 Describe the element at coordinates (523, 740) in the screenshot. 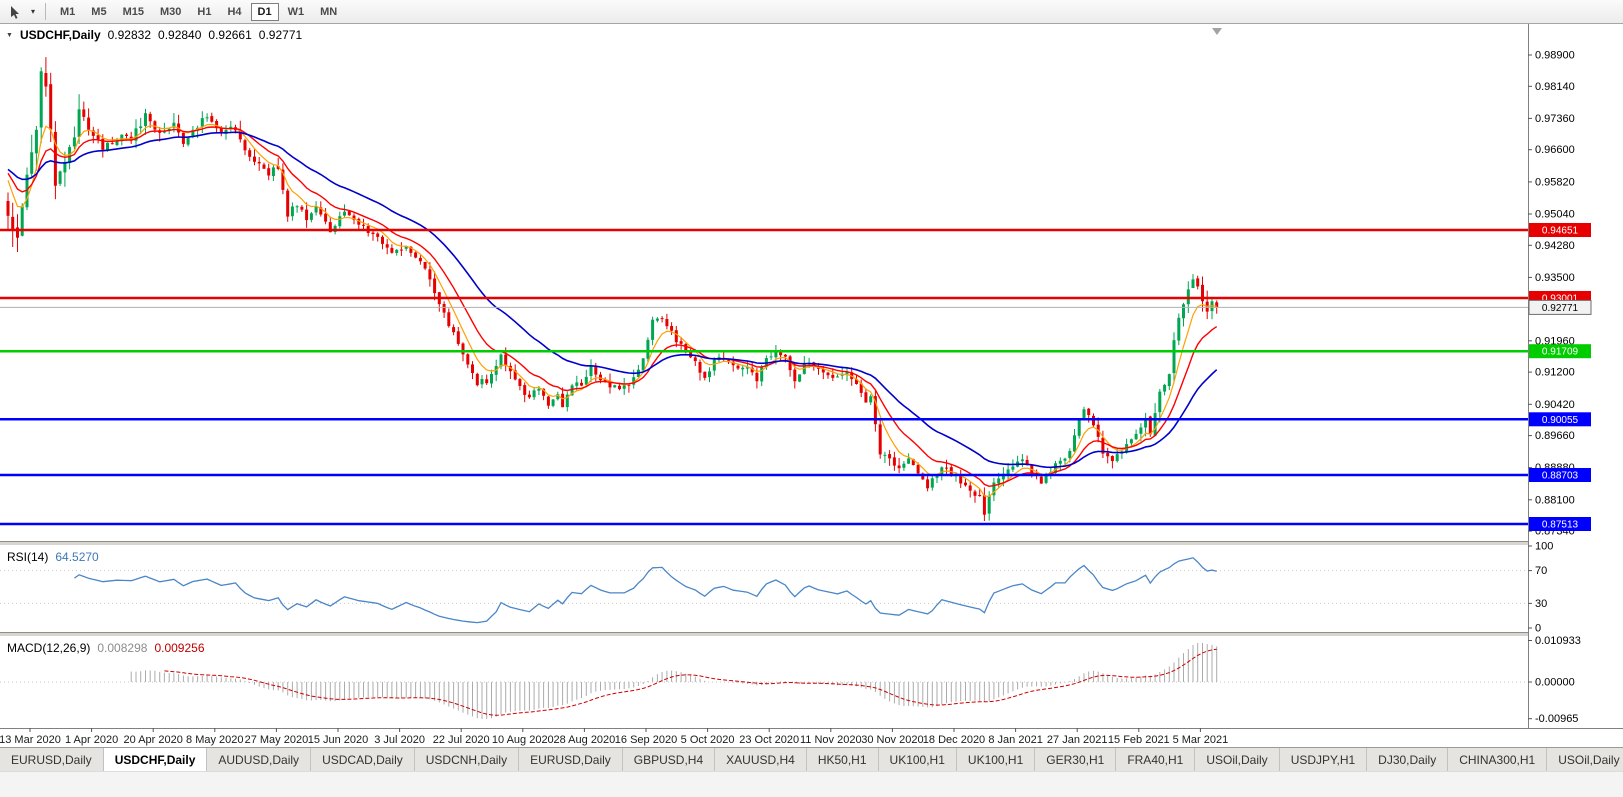

I see `svg-text: 10 Aug 2020` at that location.